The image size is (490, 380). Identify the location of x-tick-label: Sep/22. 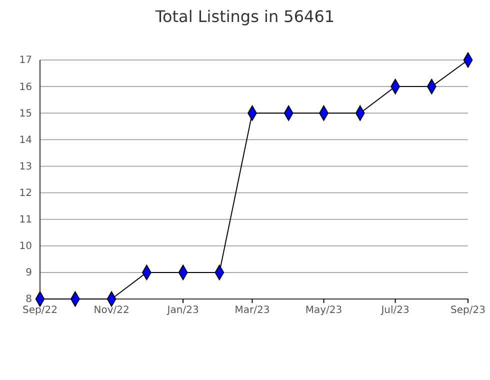
(40, 310).